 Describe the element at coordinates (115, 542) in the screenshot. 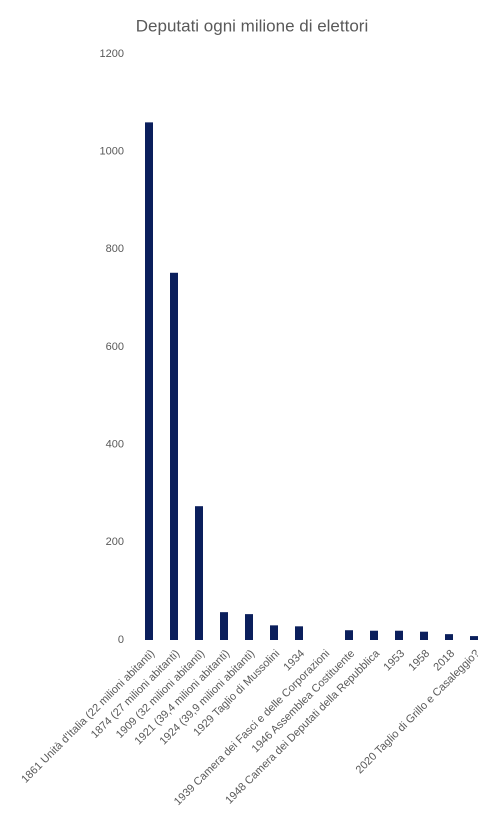

I see `y-tick-label: 200` at that location.